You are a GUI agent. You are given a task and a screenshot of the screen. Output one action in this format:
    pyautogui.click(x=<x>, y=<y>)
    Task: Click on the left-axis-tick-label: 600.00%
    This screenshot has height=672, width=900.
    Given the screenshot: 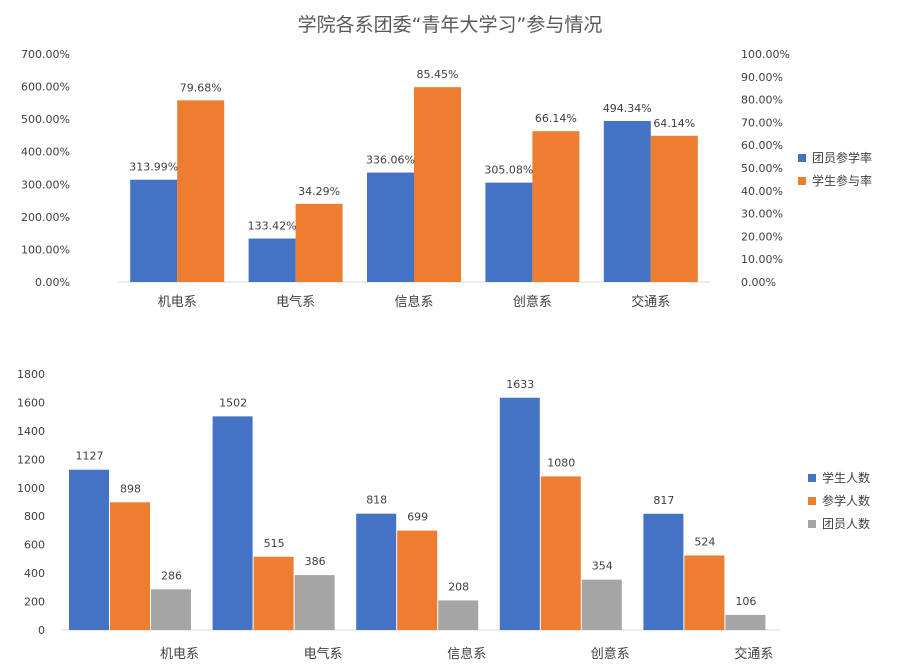 What is the action you would take?
    pyautogui.click(x=45, y=87)
    